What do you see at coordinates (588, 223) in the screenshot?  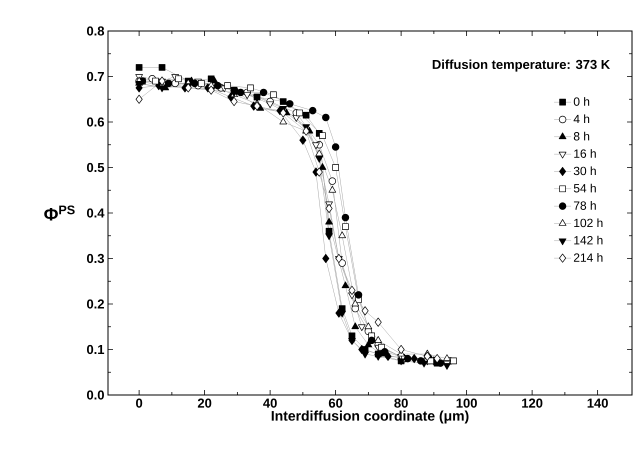 I see `legend-label: 102 h` at bounding box center [588, 223].